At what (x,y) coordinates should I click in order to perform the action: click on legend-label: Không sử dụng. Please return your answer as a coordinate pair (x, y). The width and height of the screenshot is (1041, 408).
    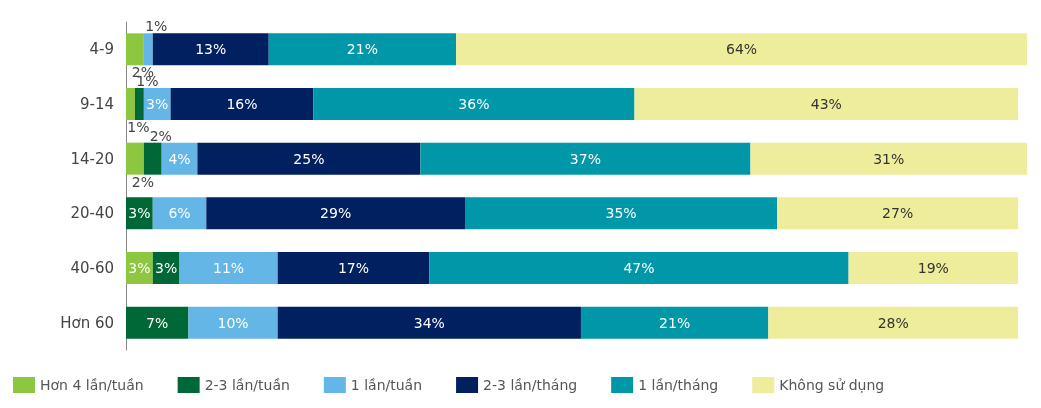
    Looking at the image, I should click on (832, 385).